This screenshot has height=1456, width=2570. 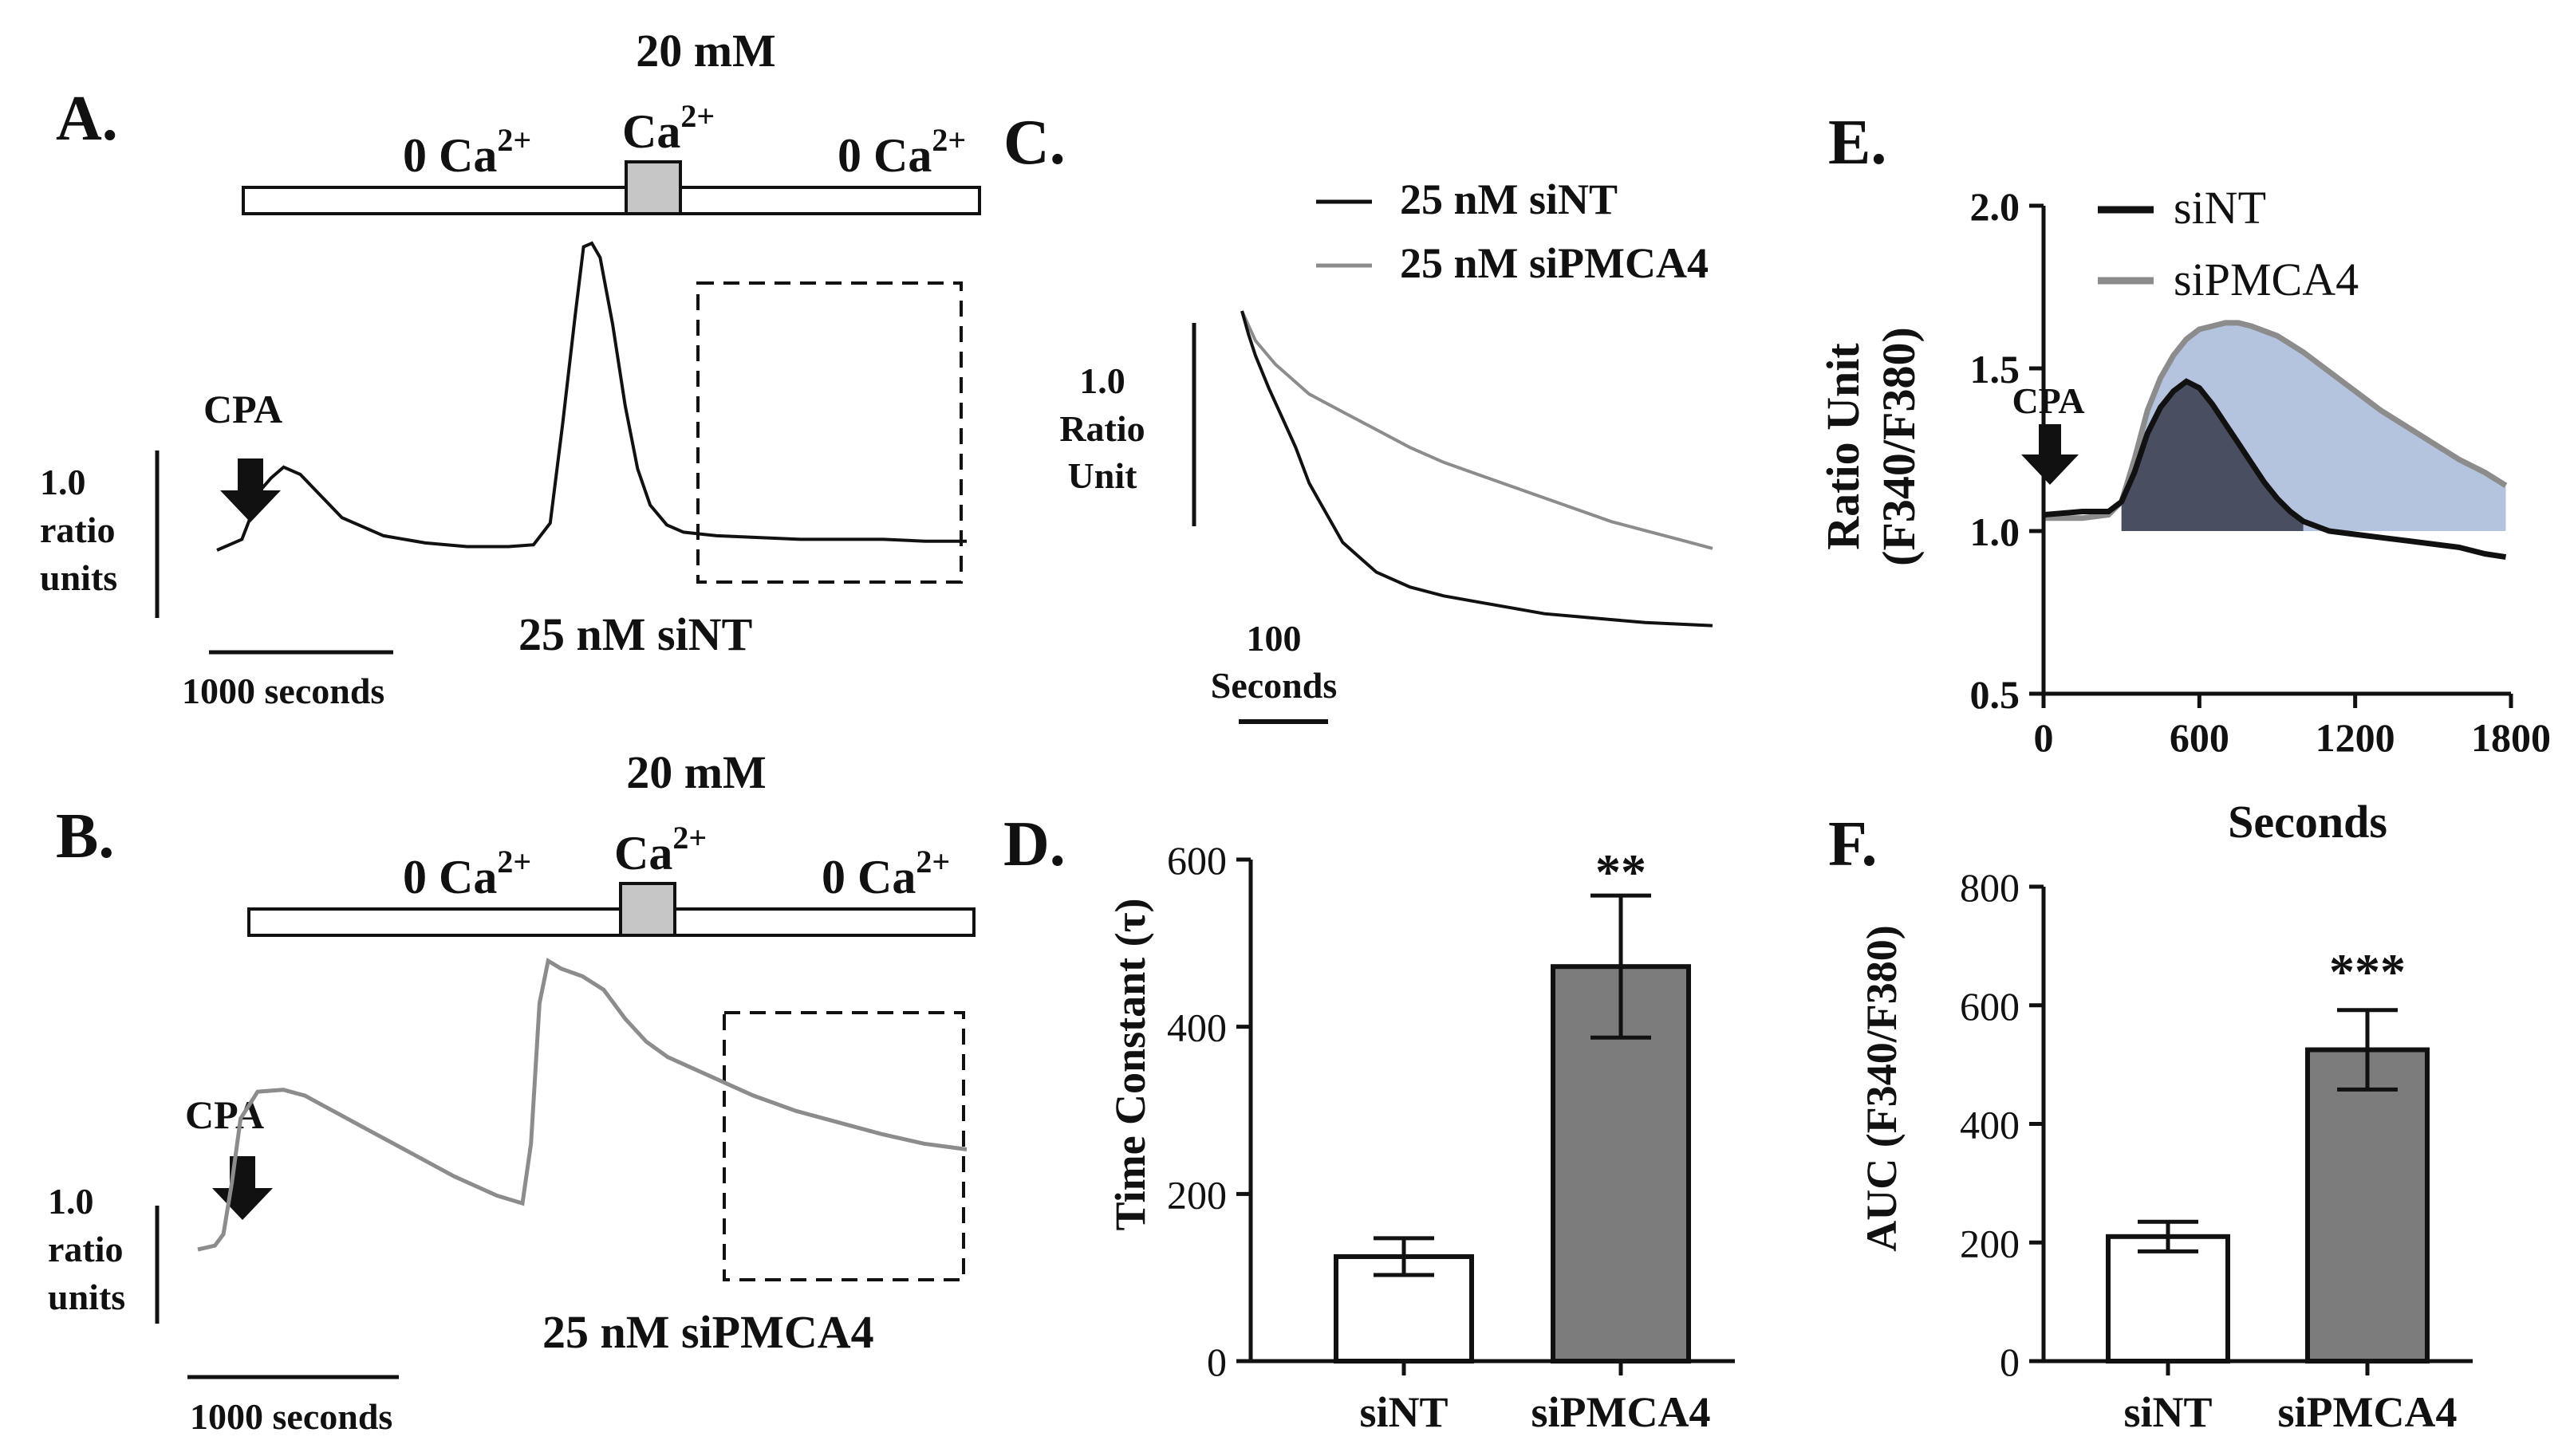 I want to click on panel-a-scale-x-label: 1000 seconds, so click(x=283, y=691).